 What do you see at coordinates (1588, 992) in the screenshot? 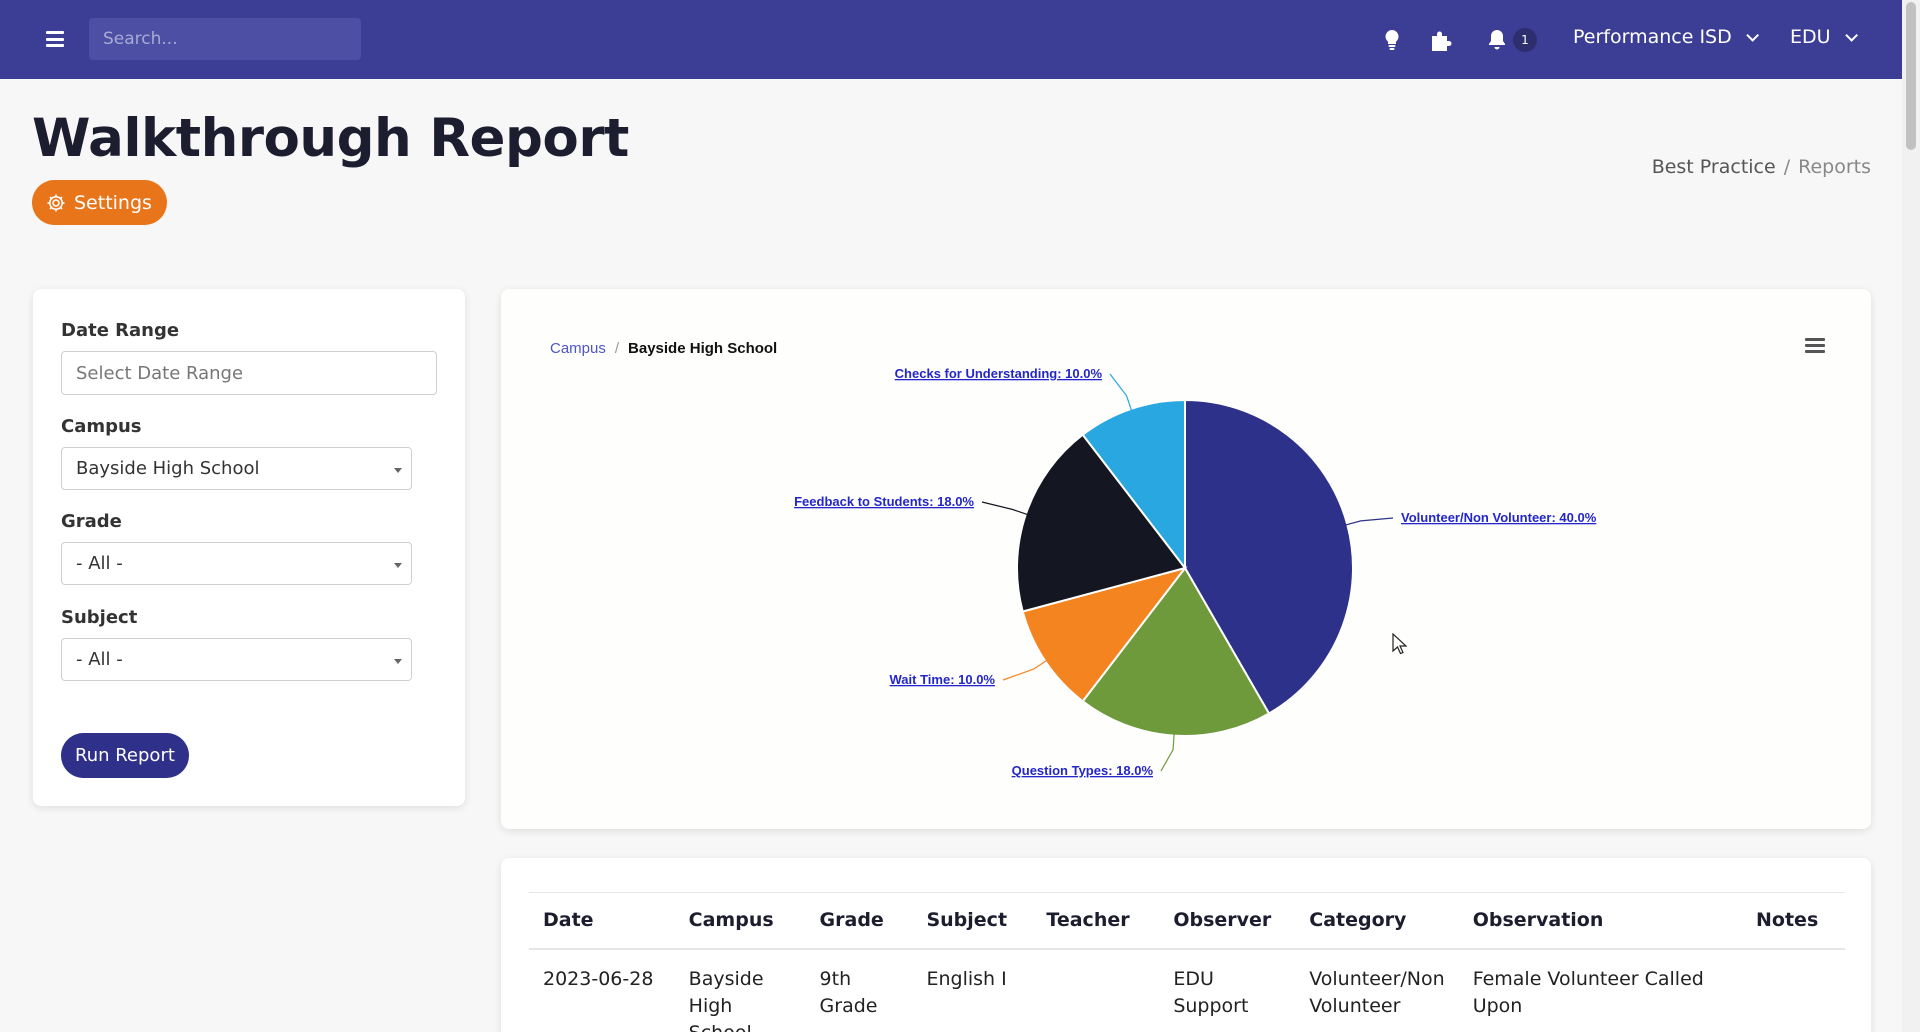
I see `table-cell-observation: Female Volunteer Called Upon` at bounding box center [1588, 992].